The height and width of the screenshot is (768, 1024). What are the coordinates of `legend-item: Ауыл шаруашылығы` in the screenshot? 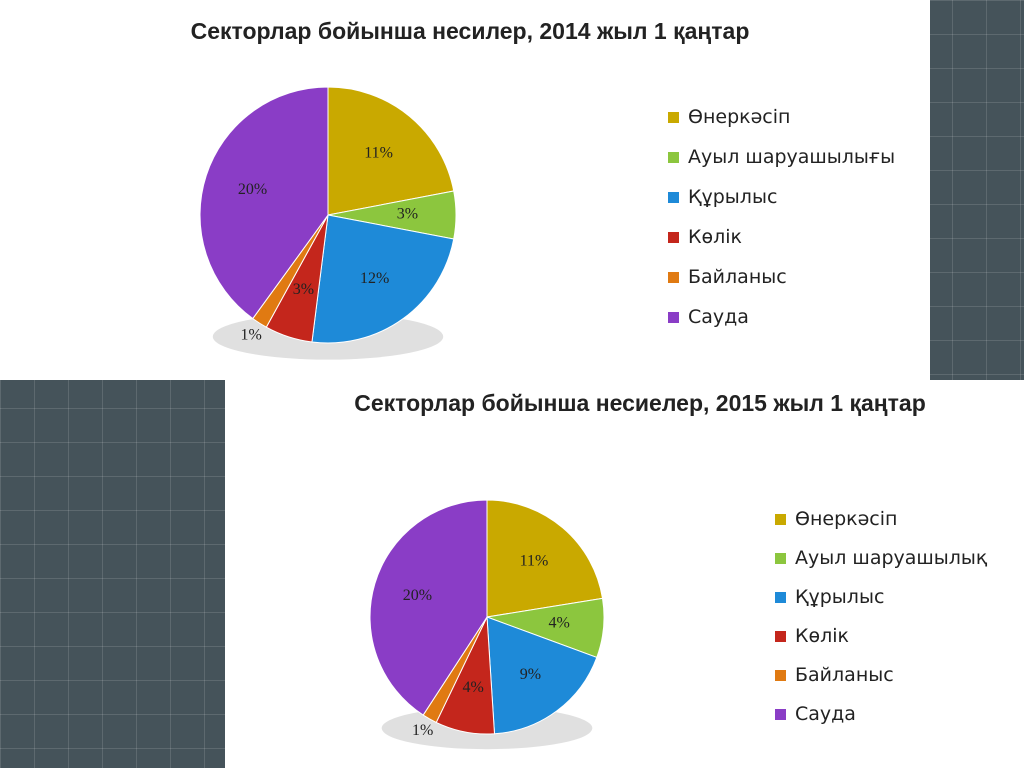 It's located at (781, 157).